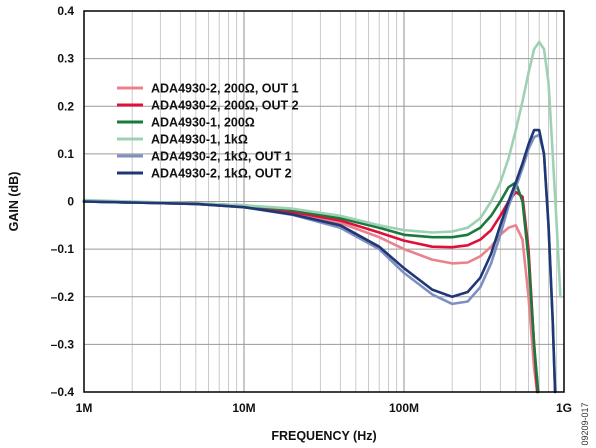  What do you see at coordinates (63, 249) in the screenshot?
I see `y-tick-label: –0.1` at bounding box center [63, 249].